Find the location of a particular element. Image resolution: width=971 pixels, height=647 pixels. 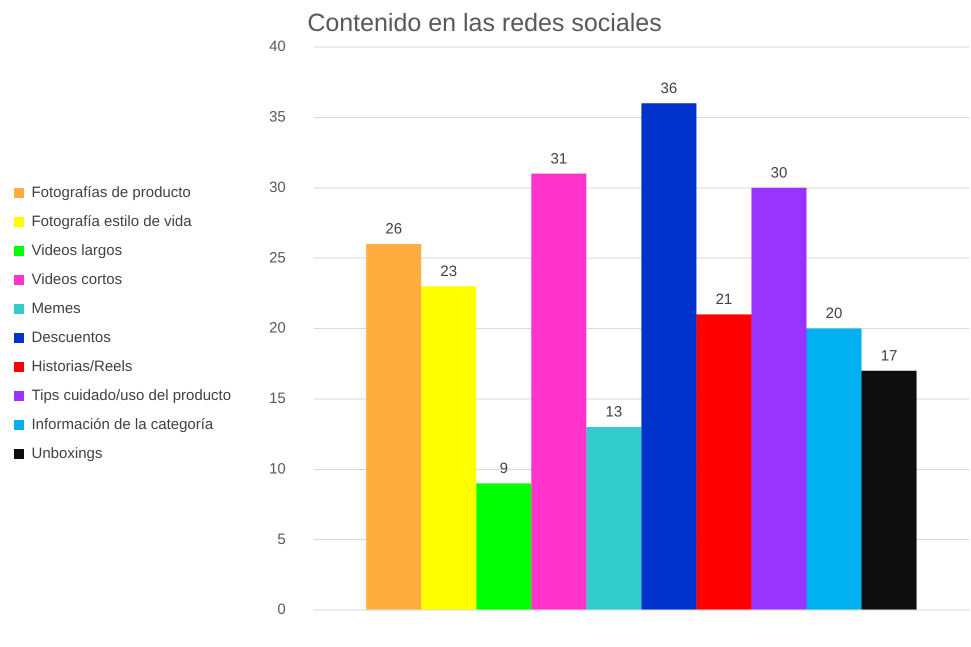

y-tick-label: 5 is located at coordinates (281, 539).